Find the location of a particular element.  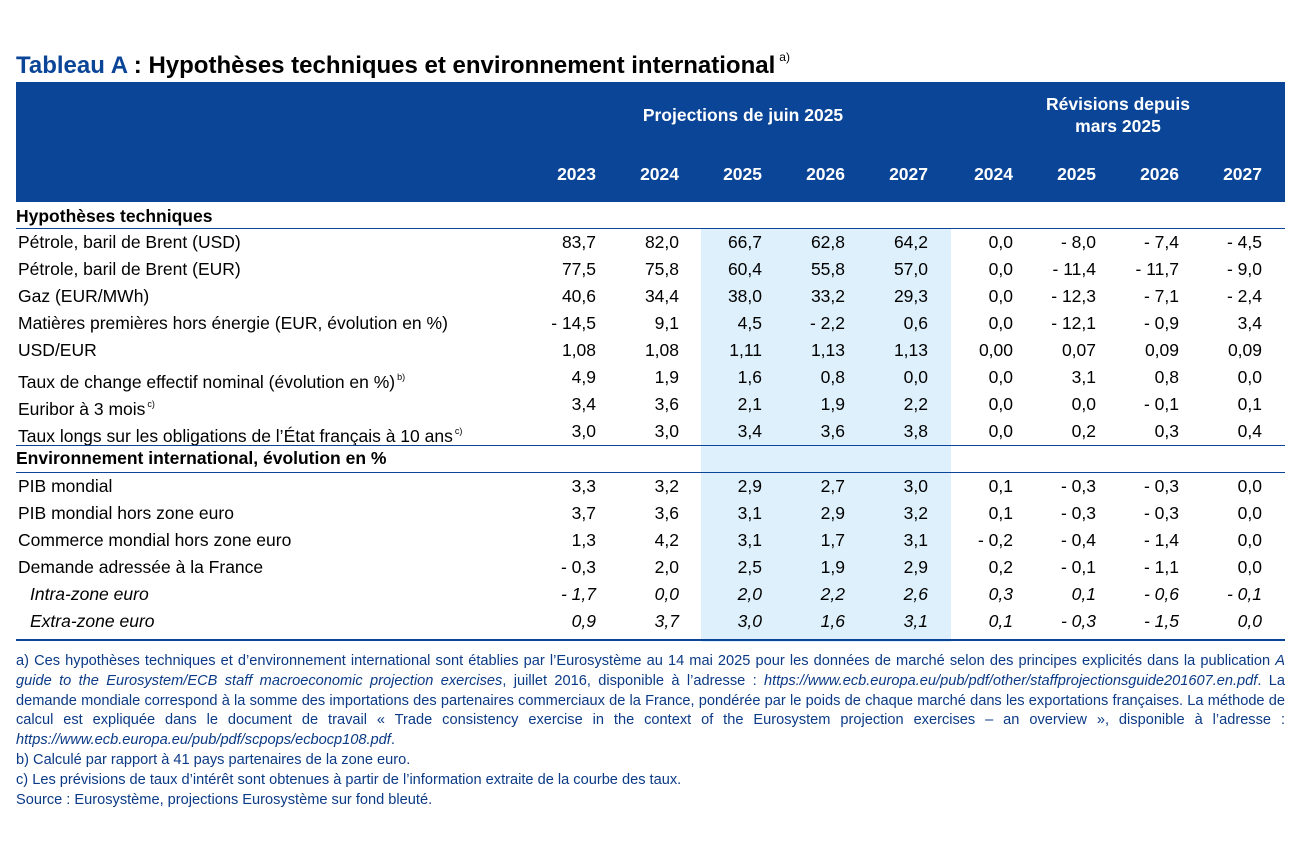

cell-value: 3,6 is located at coordinates (666, 513).